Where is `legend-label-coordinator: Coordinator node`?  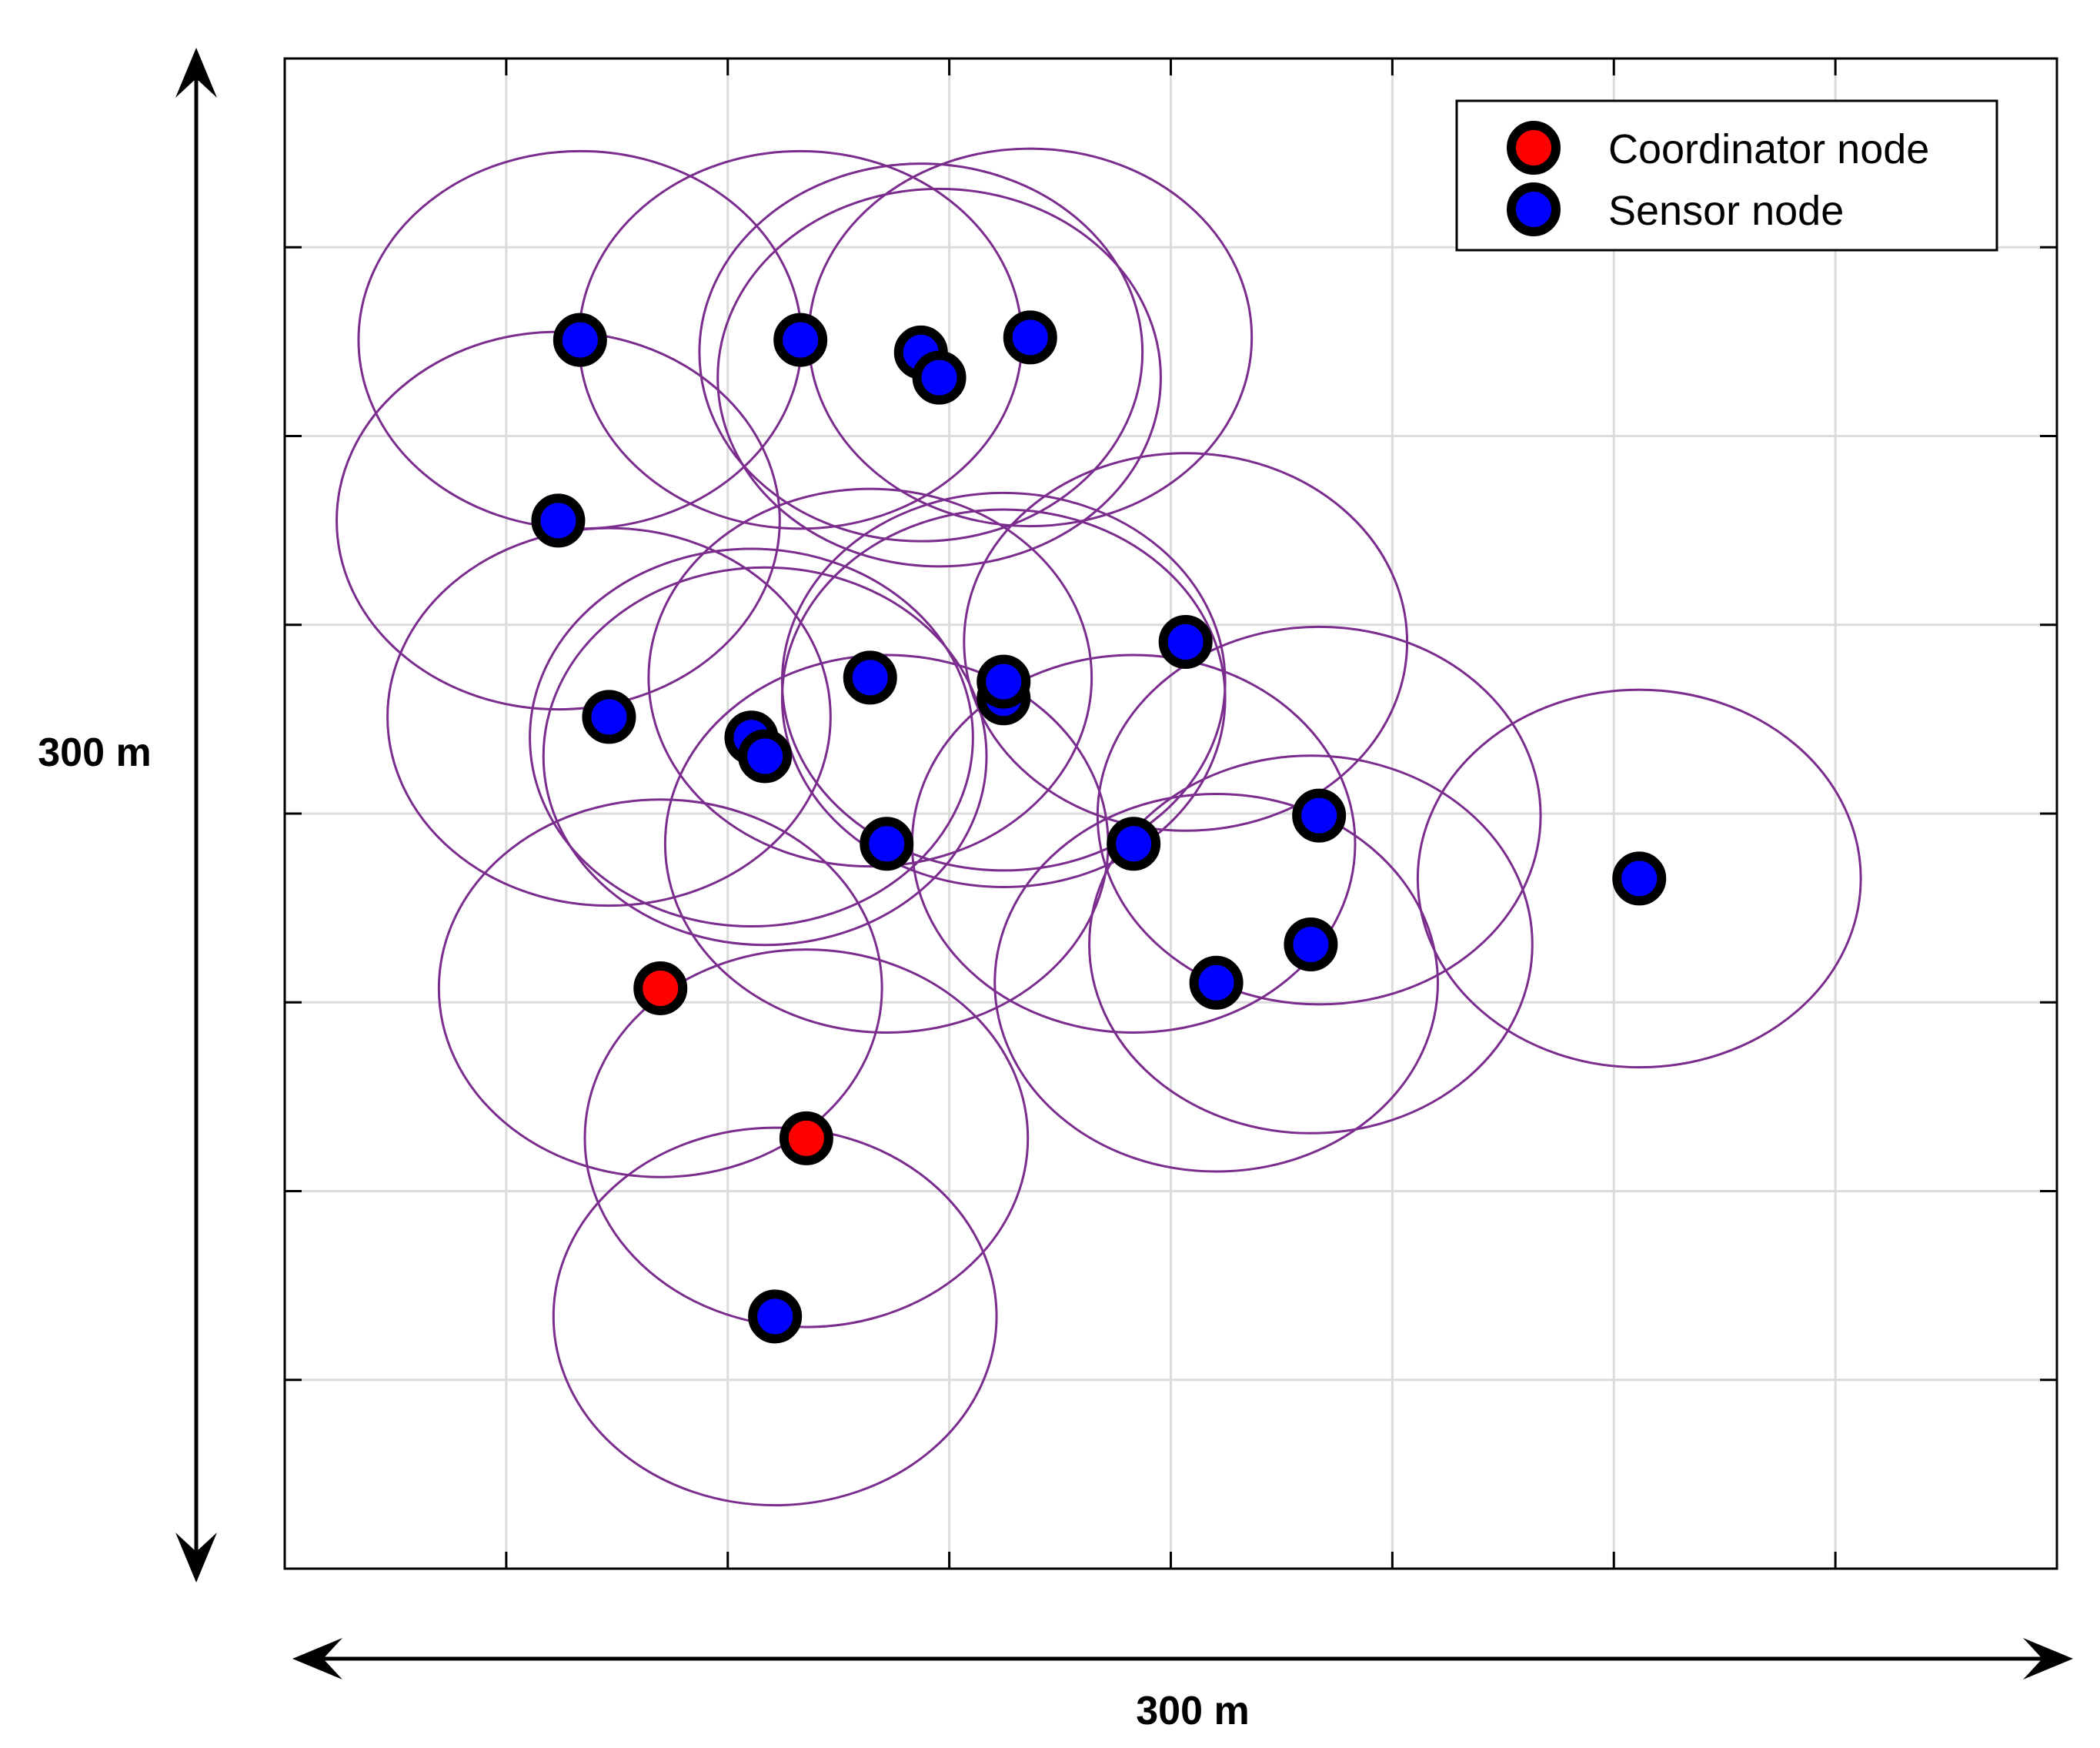 legend-label-coordinator: Coordinator node is located at coordinates (1768, 149).